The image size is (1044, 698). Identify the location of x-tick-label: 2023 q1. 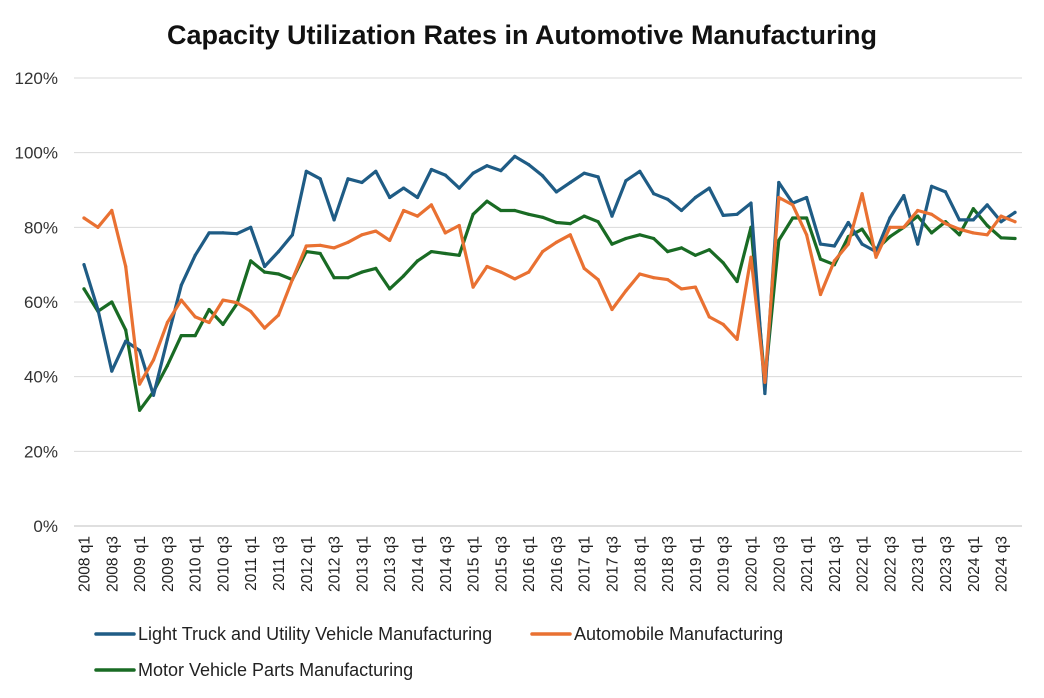
(918, 564).